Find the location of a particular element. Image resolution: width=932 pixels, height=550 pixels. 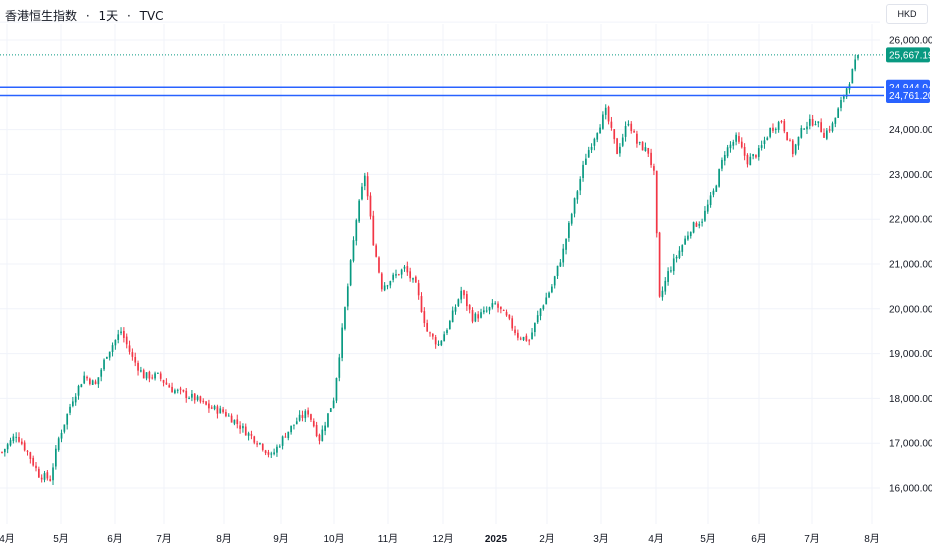

price-tag-label: 24,761.20 is located at coordinates (910, 96).